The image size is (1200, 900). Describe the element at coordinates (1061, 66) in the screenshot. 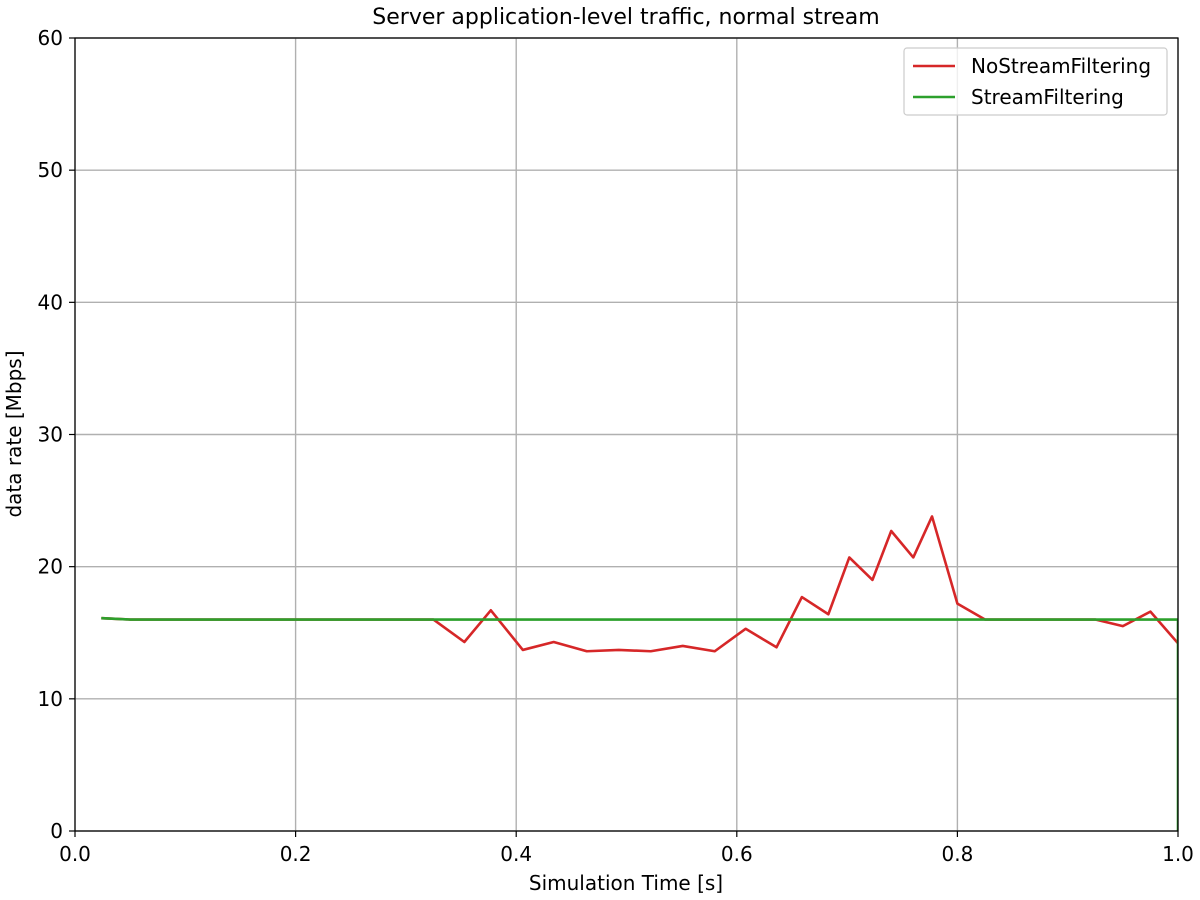

I see `legend-label-nostreamfiltering: NoStreamFiltering` at that location.